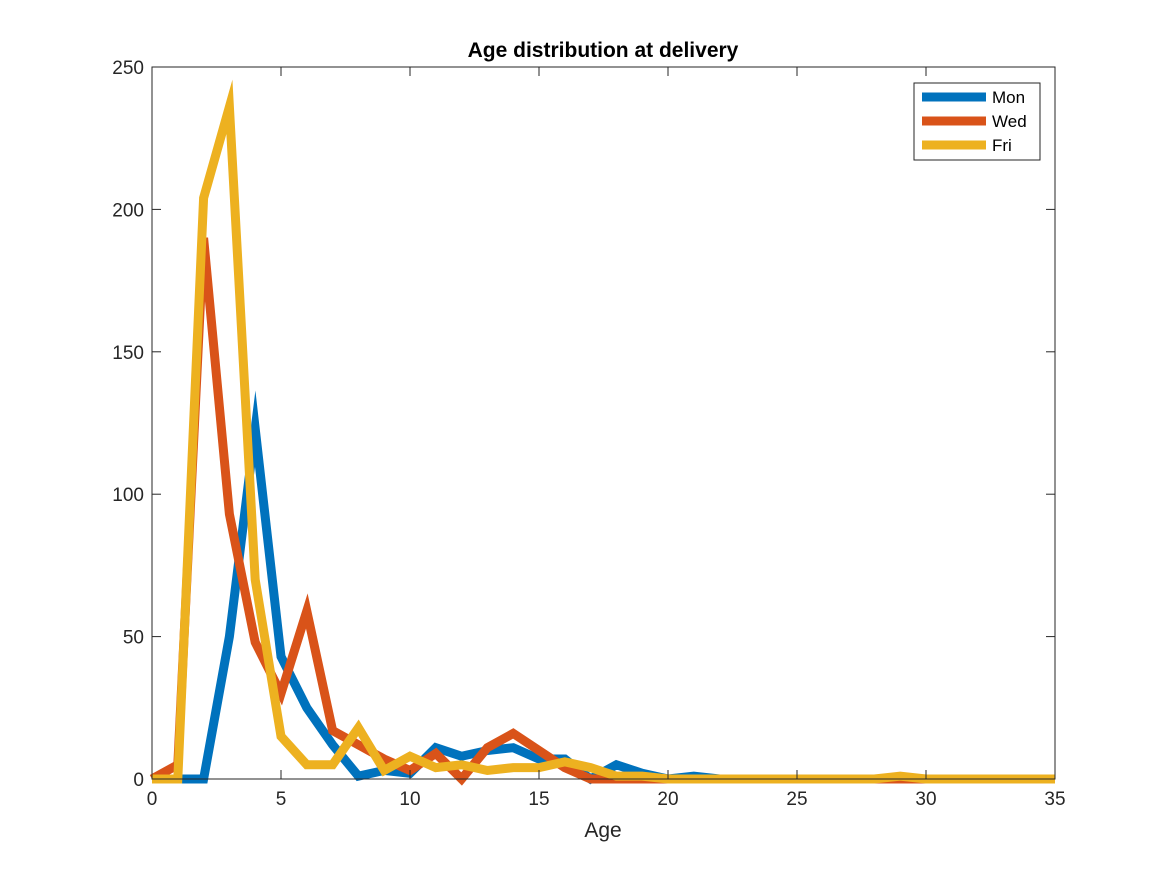 This screenshot has width=1168, height=876. I want to click on y-tick-label: 250, so click(128, 68).